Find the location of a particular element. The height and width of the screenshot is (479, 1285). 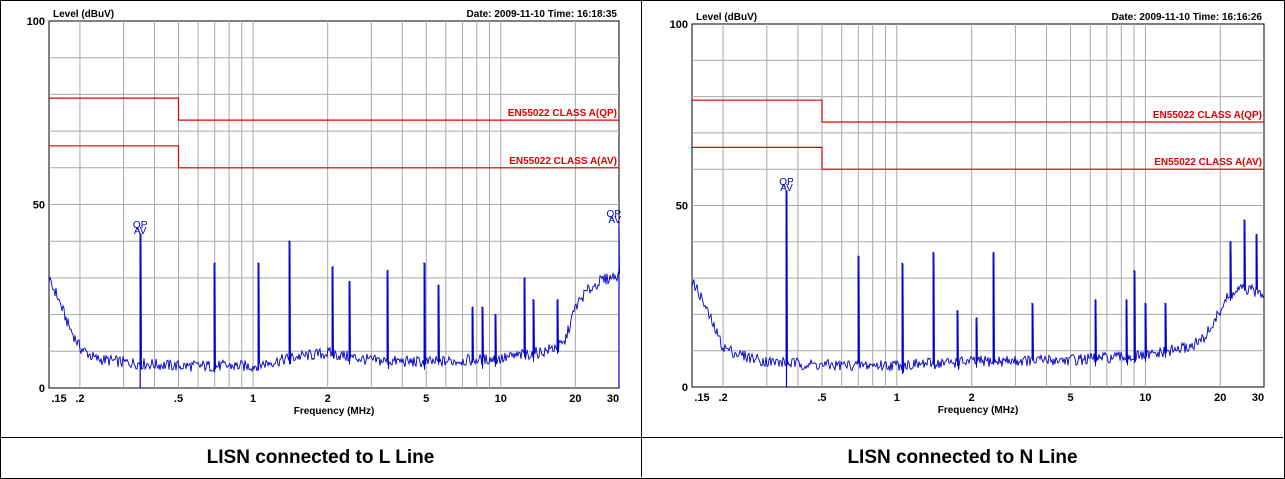

measurement-trace is located at coordinates (334, 297).